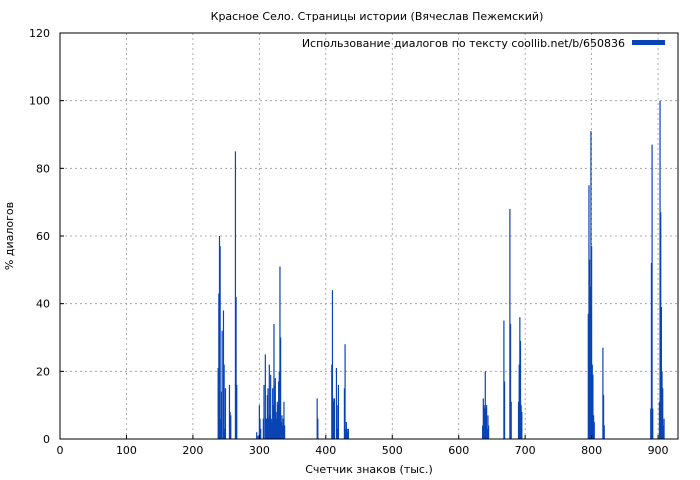 The width and height of the screenshot is (700, 480). I want to click on x-tick-label: 600, so click(458, 450).